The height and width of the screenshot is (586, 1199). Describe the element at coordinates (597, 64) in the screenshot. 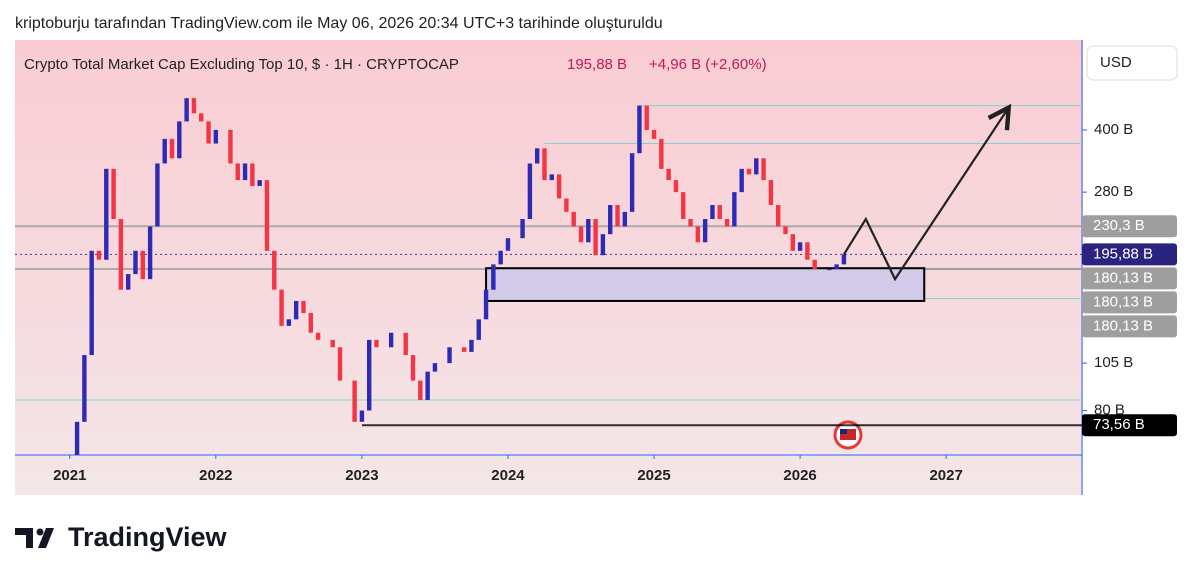

I see `price: 195,88 B` at that location.